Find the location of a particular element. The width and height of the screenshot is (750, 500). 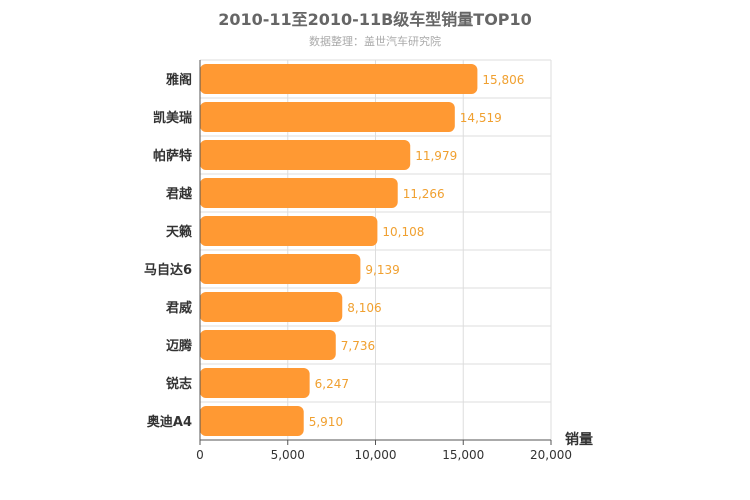

data-label: 5,910 is located at coordinates (326, 422).